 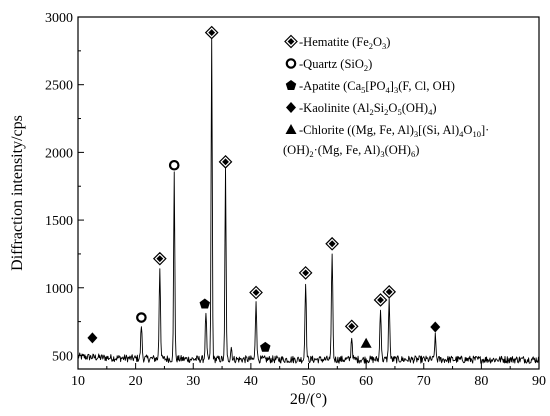 What do you see at coordinates (59, 221) in the screenshot?
I see `y-tick-label: 1500` at bounding box center [59, 221].